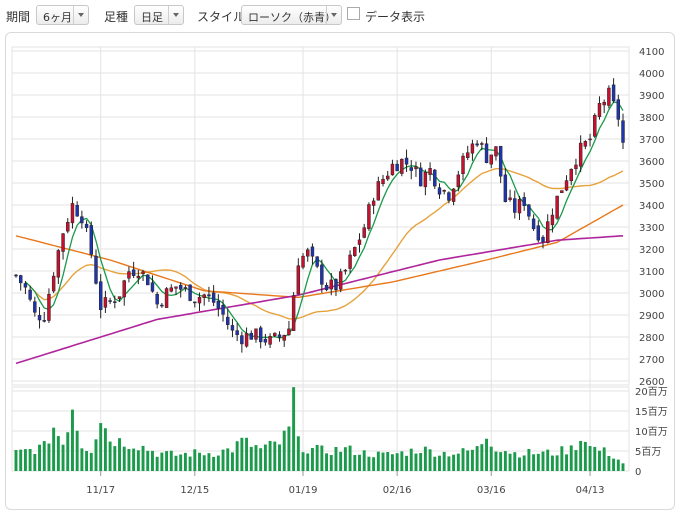  What do you see at coordinates (291, 15) in the screenshot?
I see `style-select: ローソク（赤青）` at bounding box center [291, 15].